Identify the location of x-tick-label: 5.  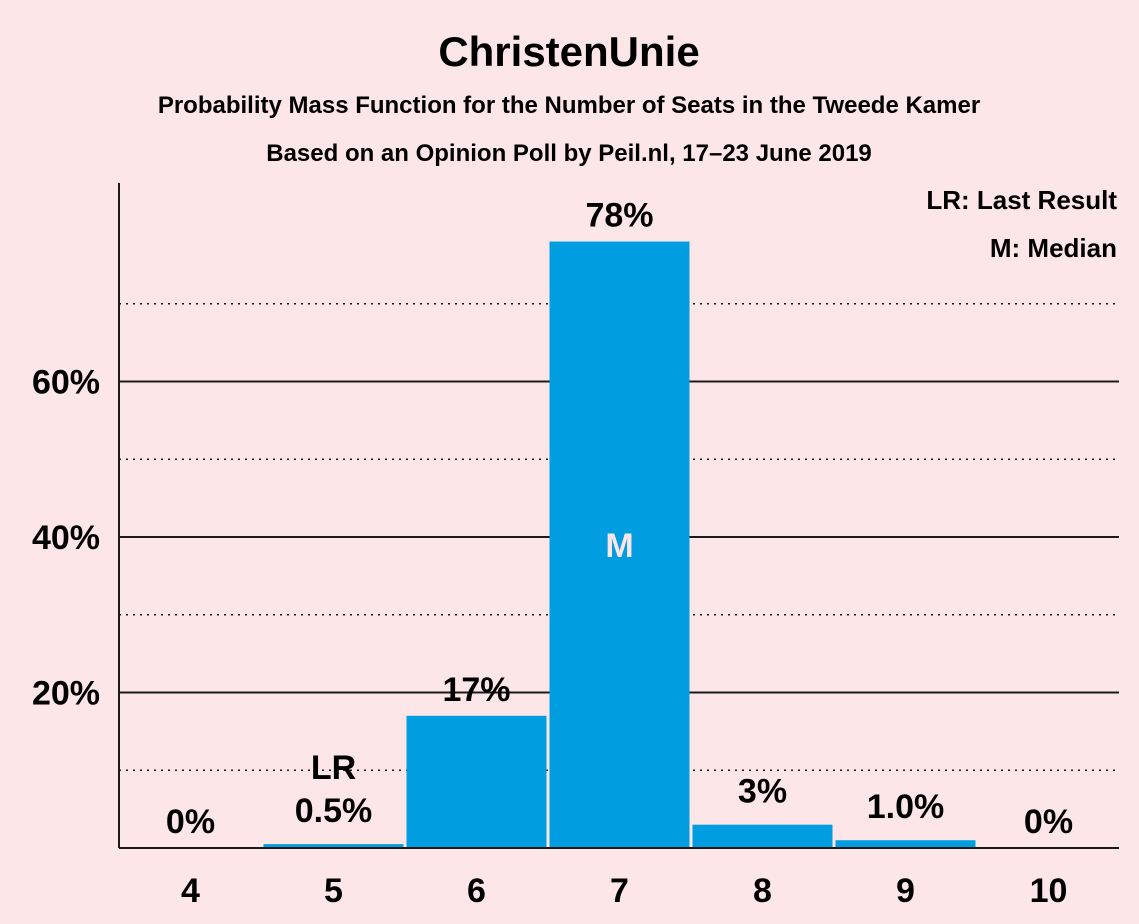
(333, 891).